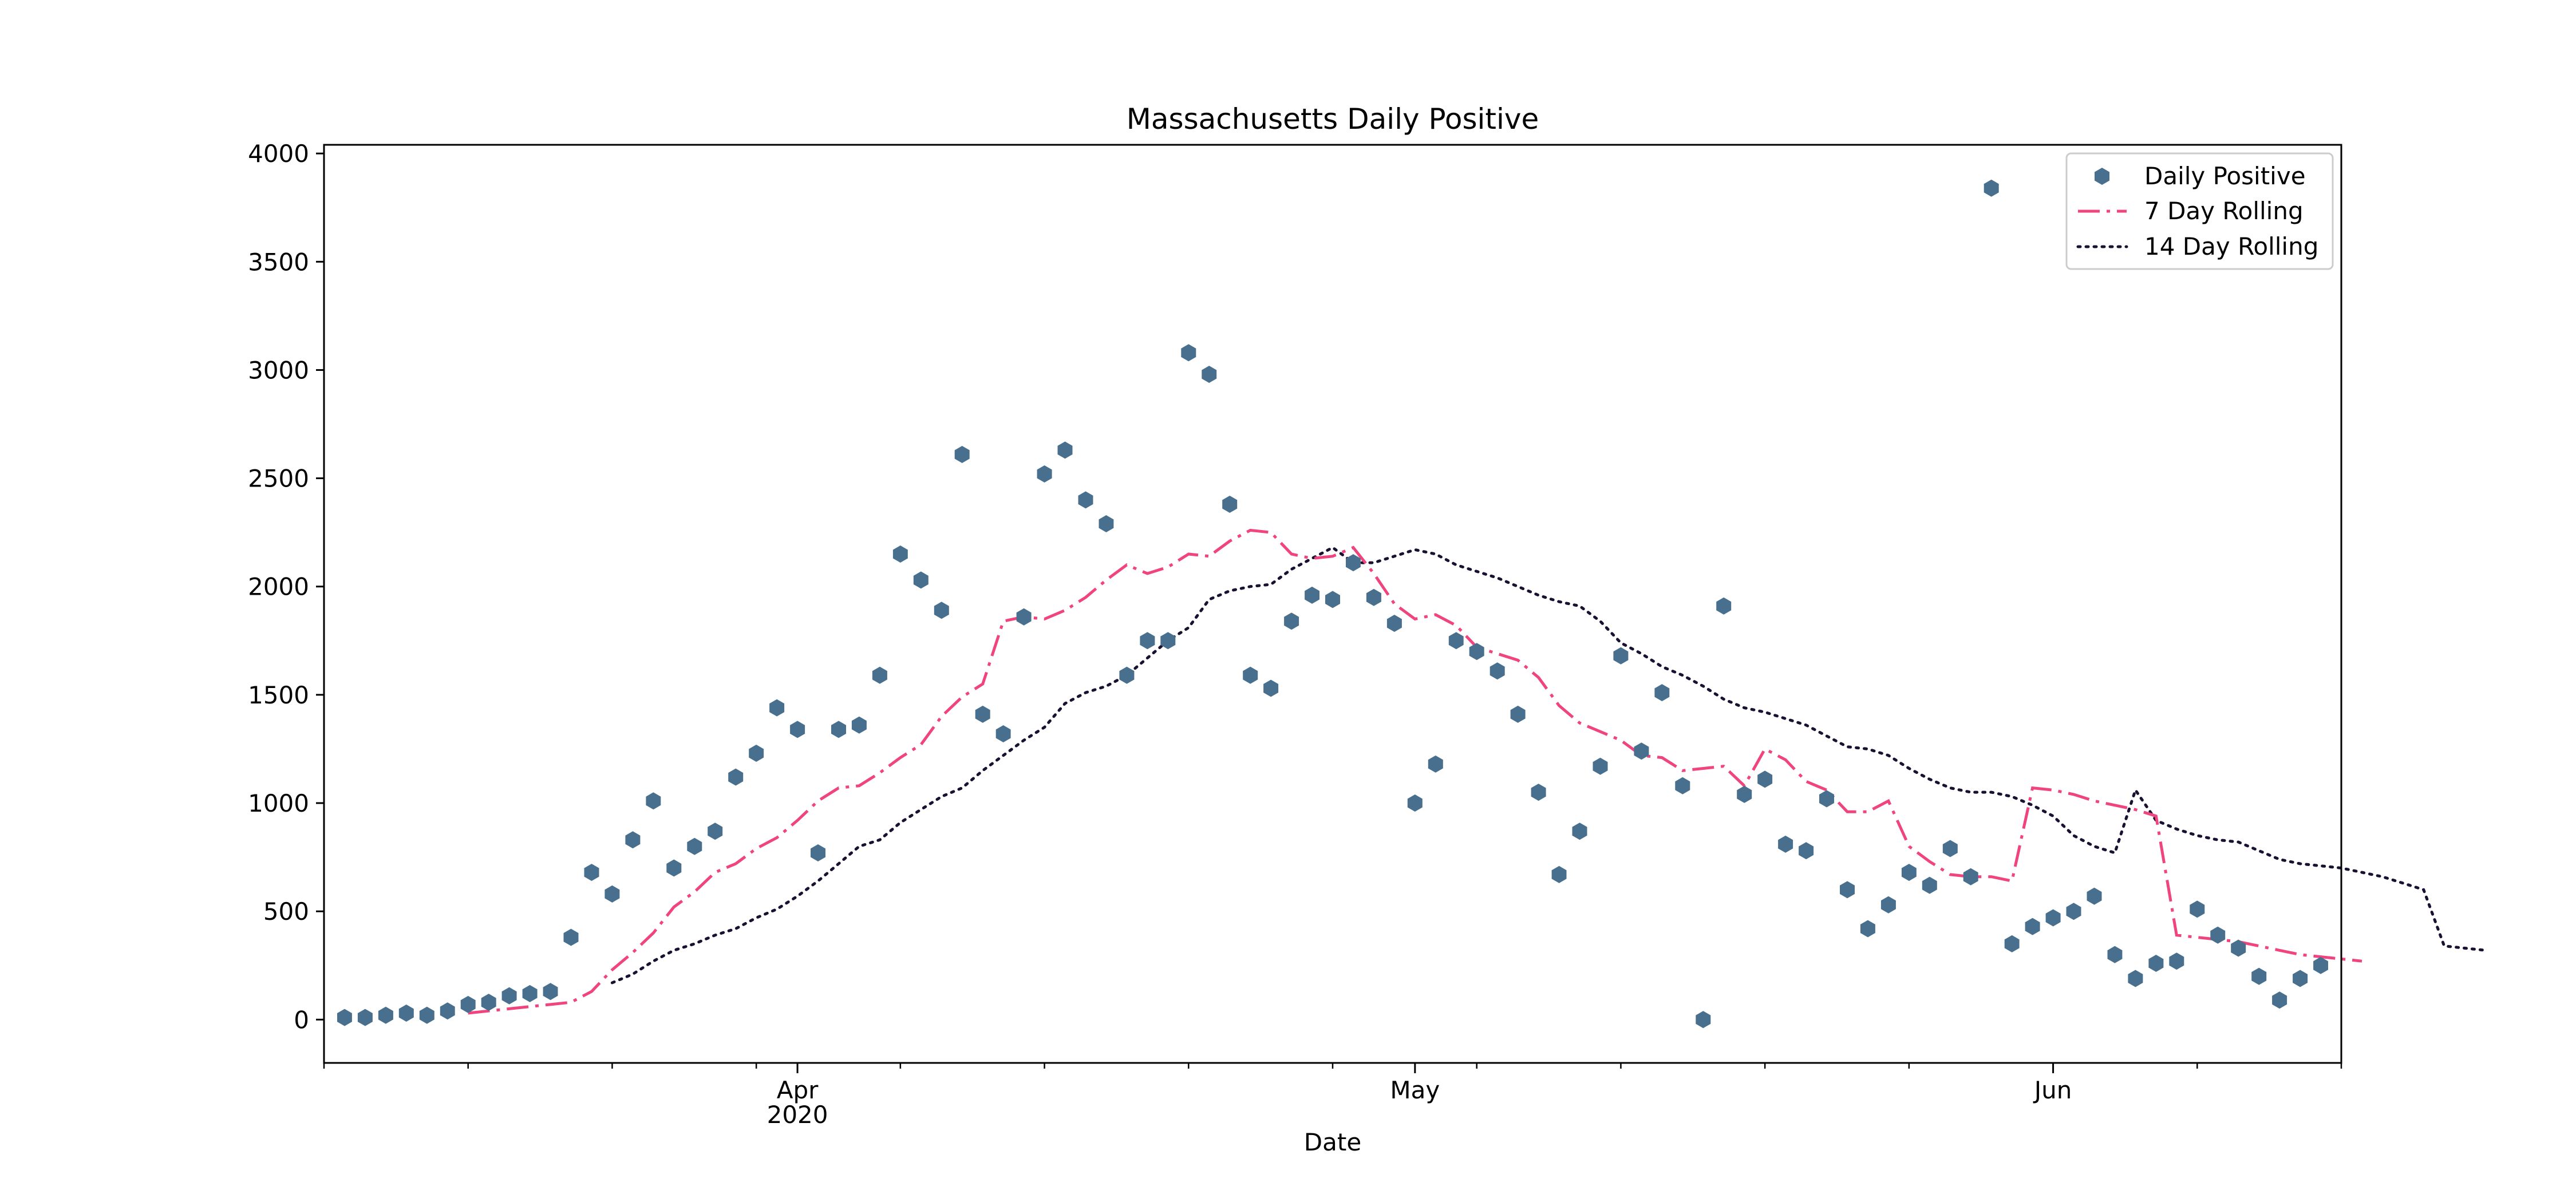  I want to click on y-axis: 0 500 1000 1500 2000 2500 3000 3500 4000, so click(286, 587).